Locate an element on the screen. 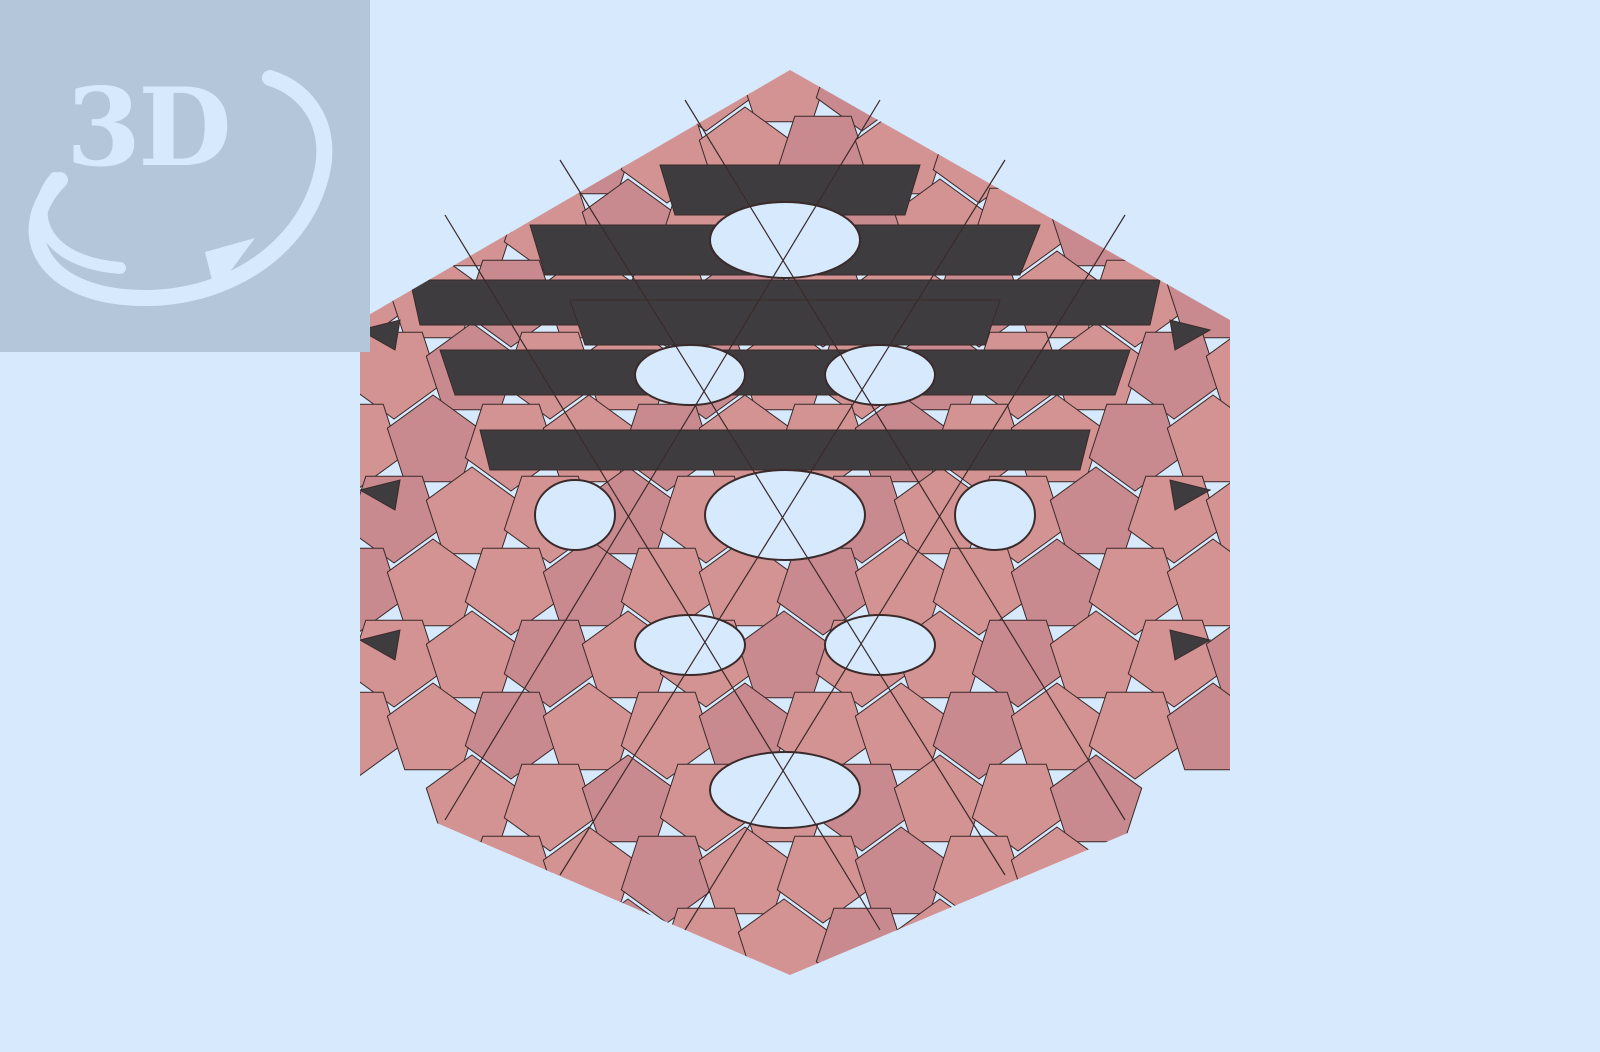 The width and height of the screenshot is (1600, 1052). badge-label: 3D is located at coordinates (149, 128).